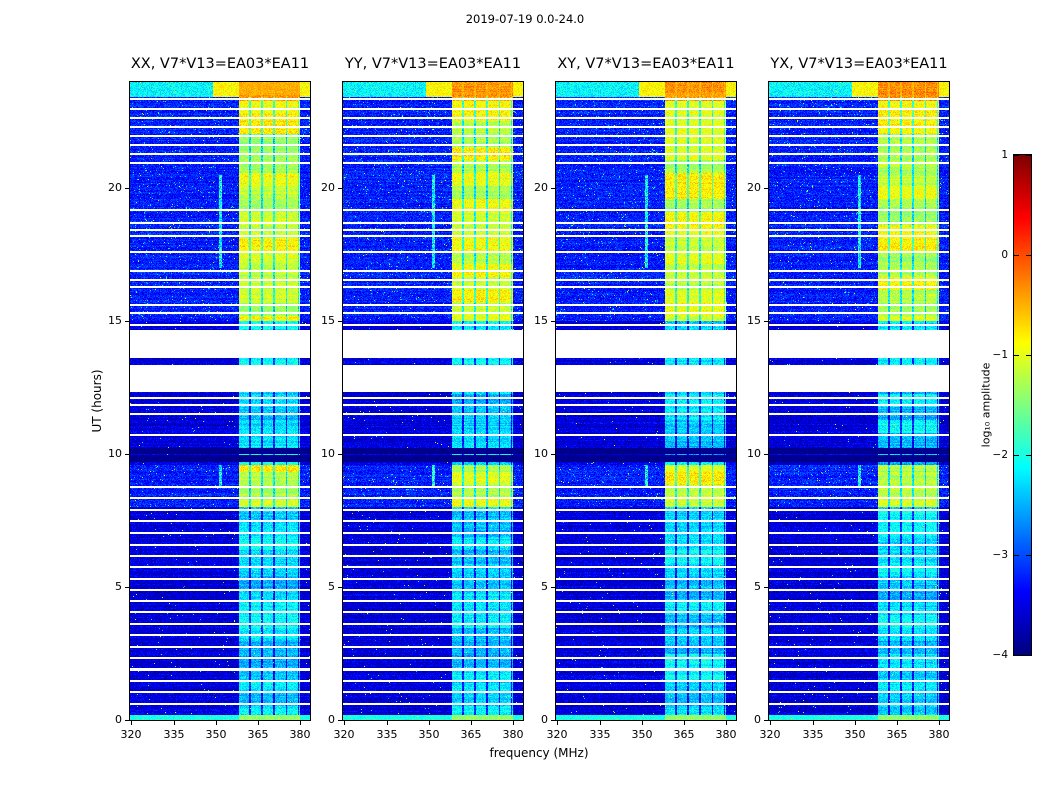 This screenshot has height=800, width=1050. What do you see at coordinates (859, 64) in the screenshot?
I see `panel-title: YX, V7*V13=EA03*EA11` at bounding box center [859, 64].